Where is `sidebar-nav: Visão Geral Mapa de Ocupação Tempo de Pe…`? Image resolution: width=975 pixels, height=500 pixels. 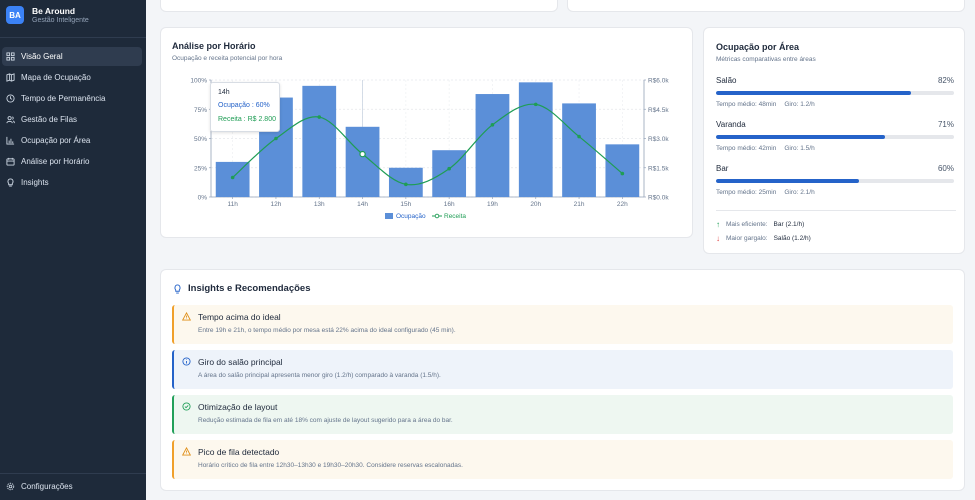
sidebar-nav: Visão Geral Mapa de Ocupação Tempo de Pe… is located at coordinates (73, 120).